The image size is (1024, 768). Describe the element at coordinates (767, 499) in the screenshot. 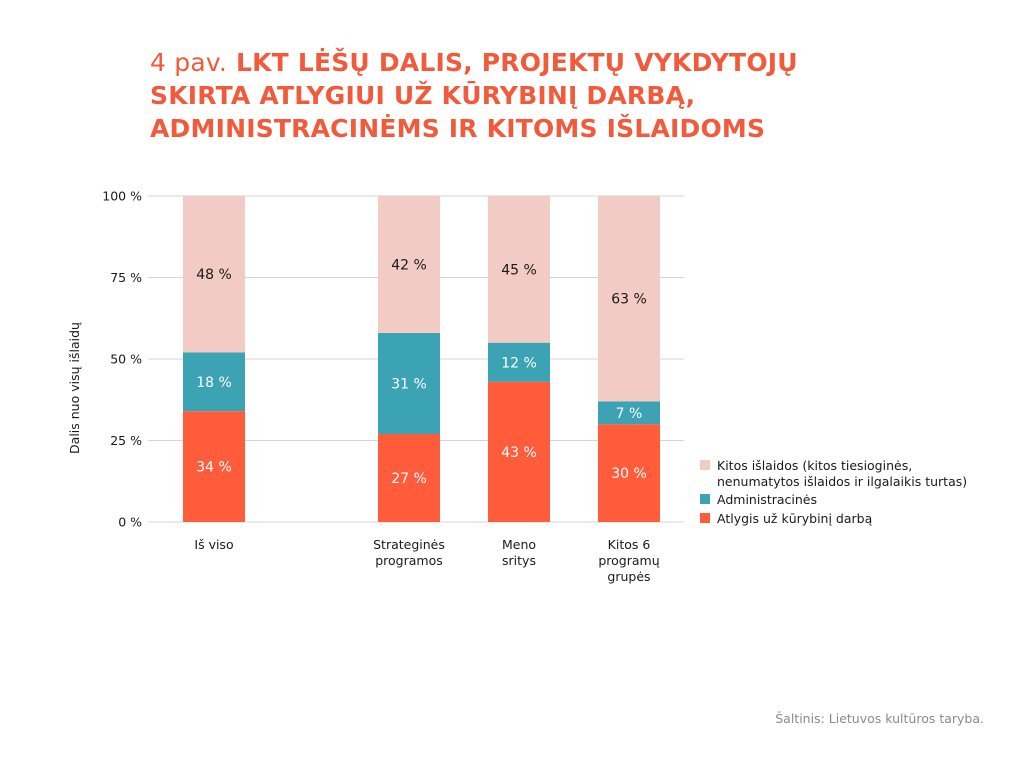

I see `legend-label: Administracinės` at that location.